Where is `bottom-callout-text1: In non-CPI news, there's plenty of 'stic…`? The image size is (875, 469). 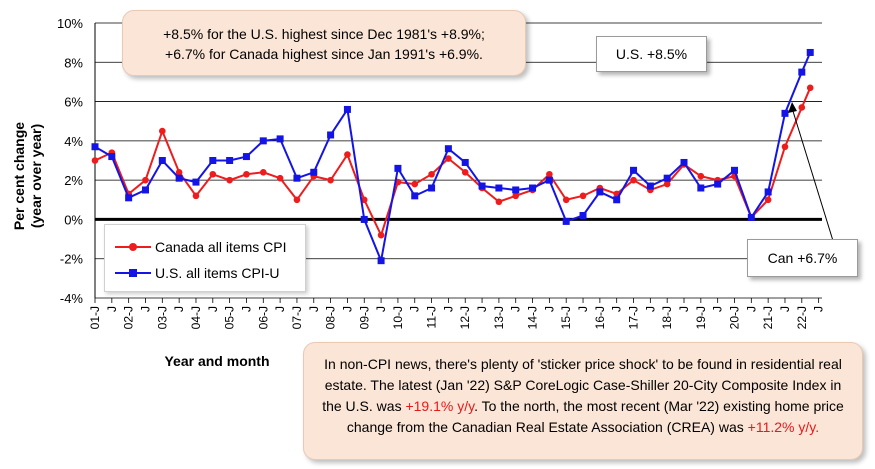 bottom-callout-text1: In non-CPI news, there's plenty of 'stic… is located at coordinates (582, 385).